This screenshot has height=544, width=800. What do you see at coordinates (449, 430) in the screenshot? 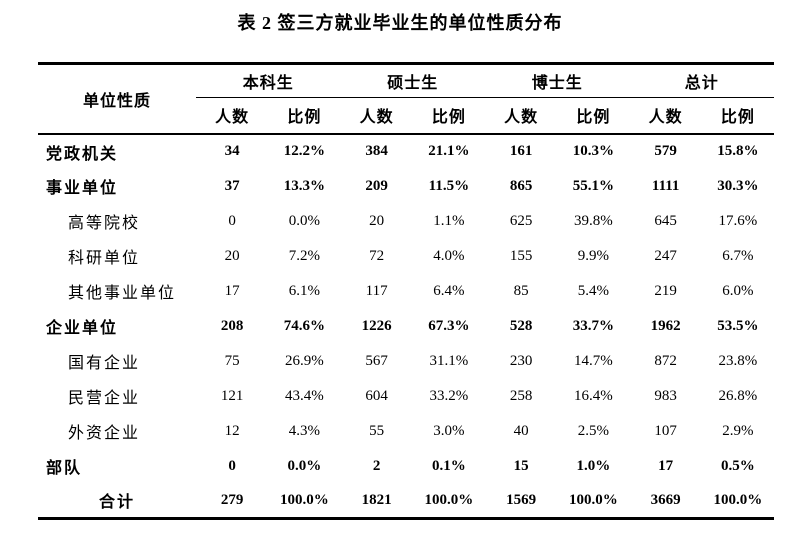
I see `cell: 3.0%` at bounding box center [449, 430].